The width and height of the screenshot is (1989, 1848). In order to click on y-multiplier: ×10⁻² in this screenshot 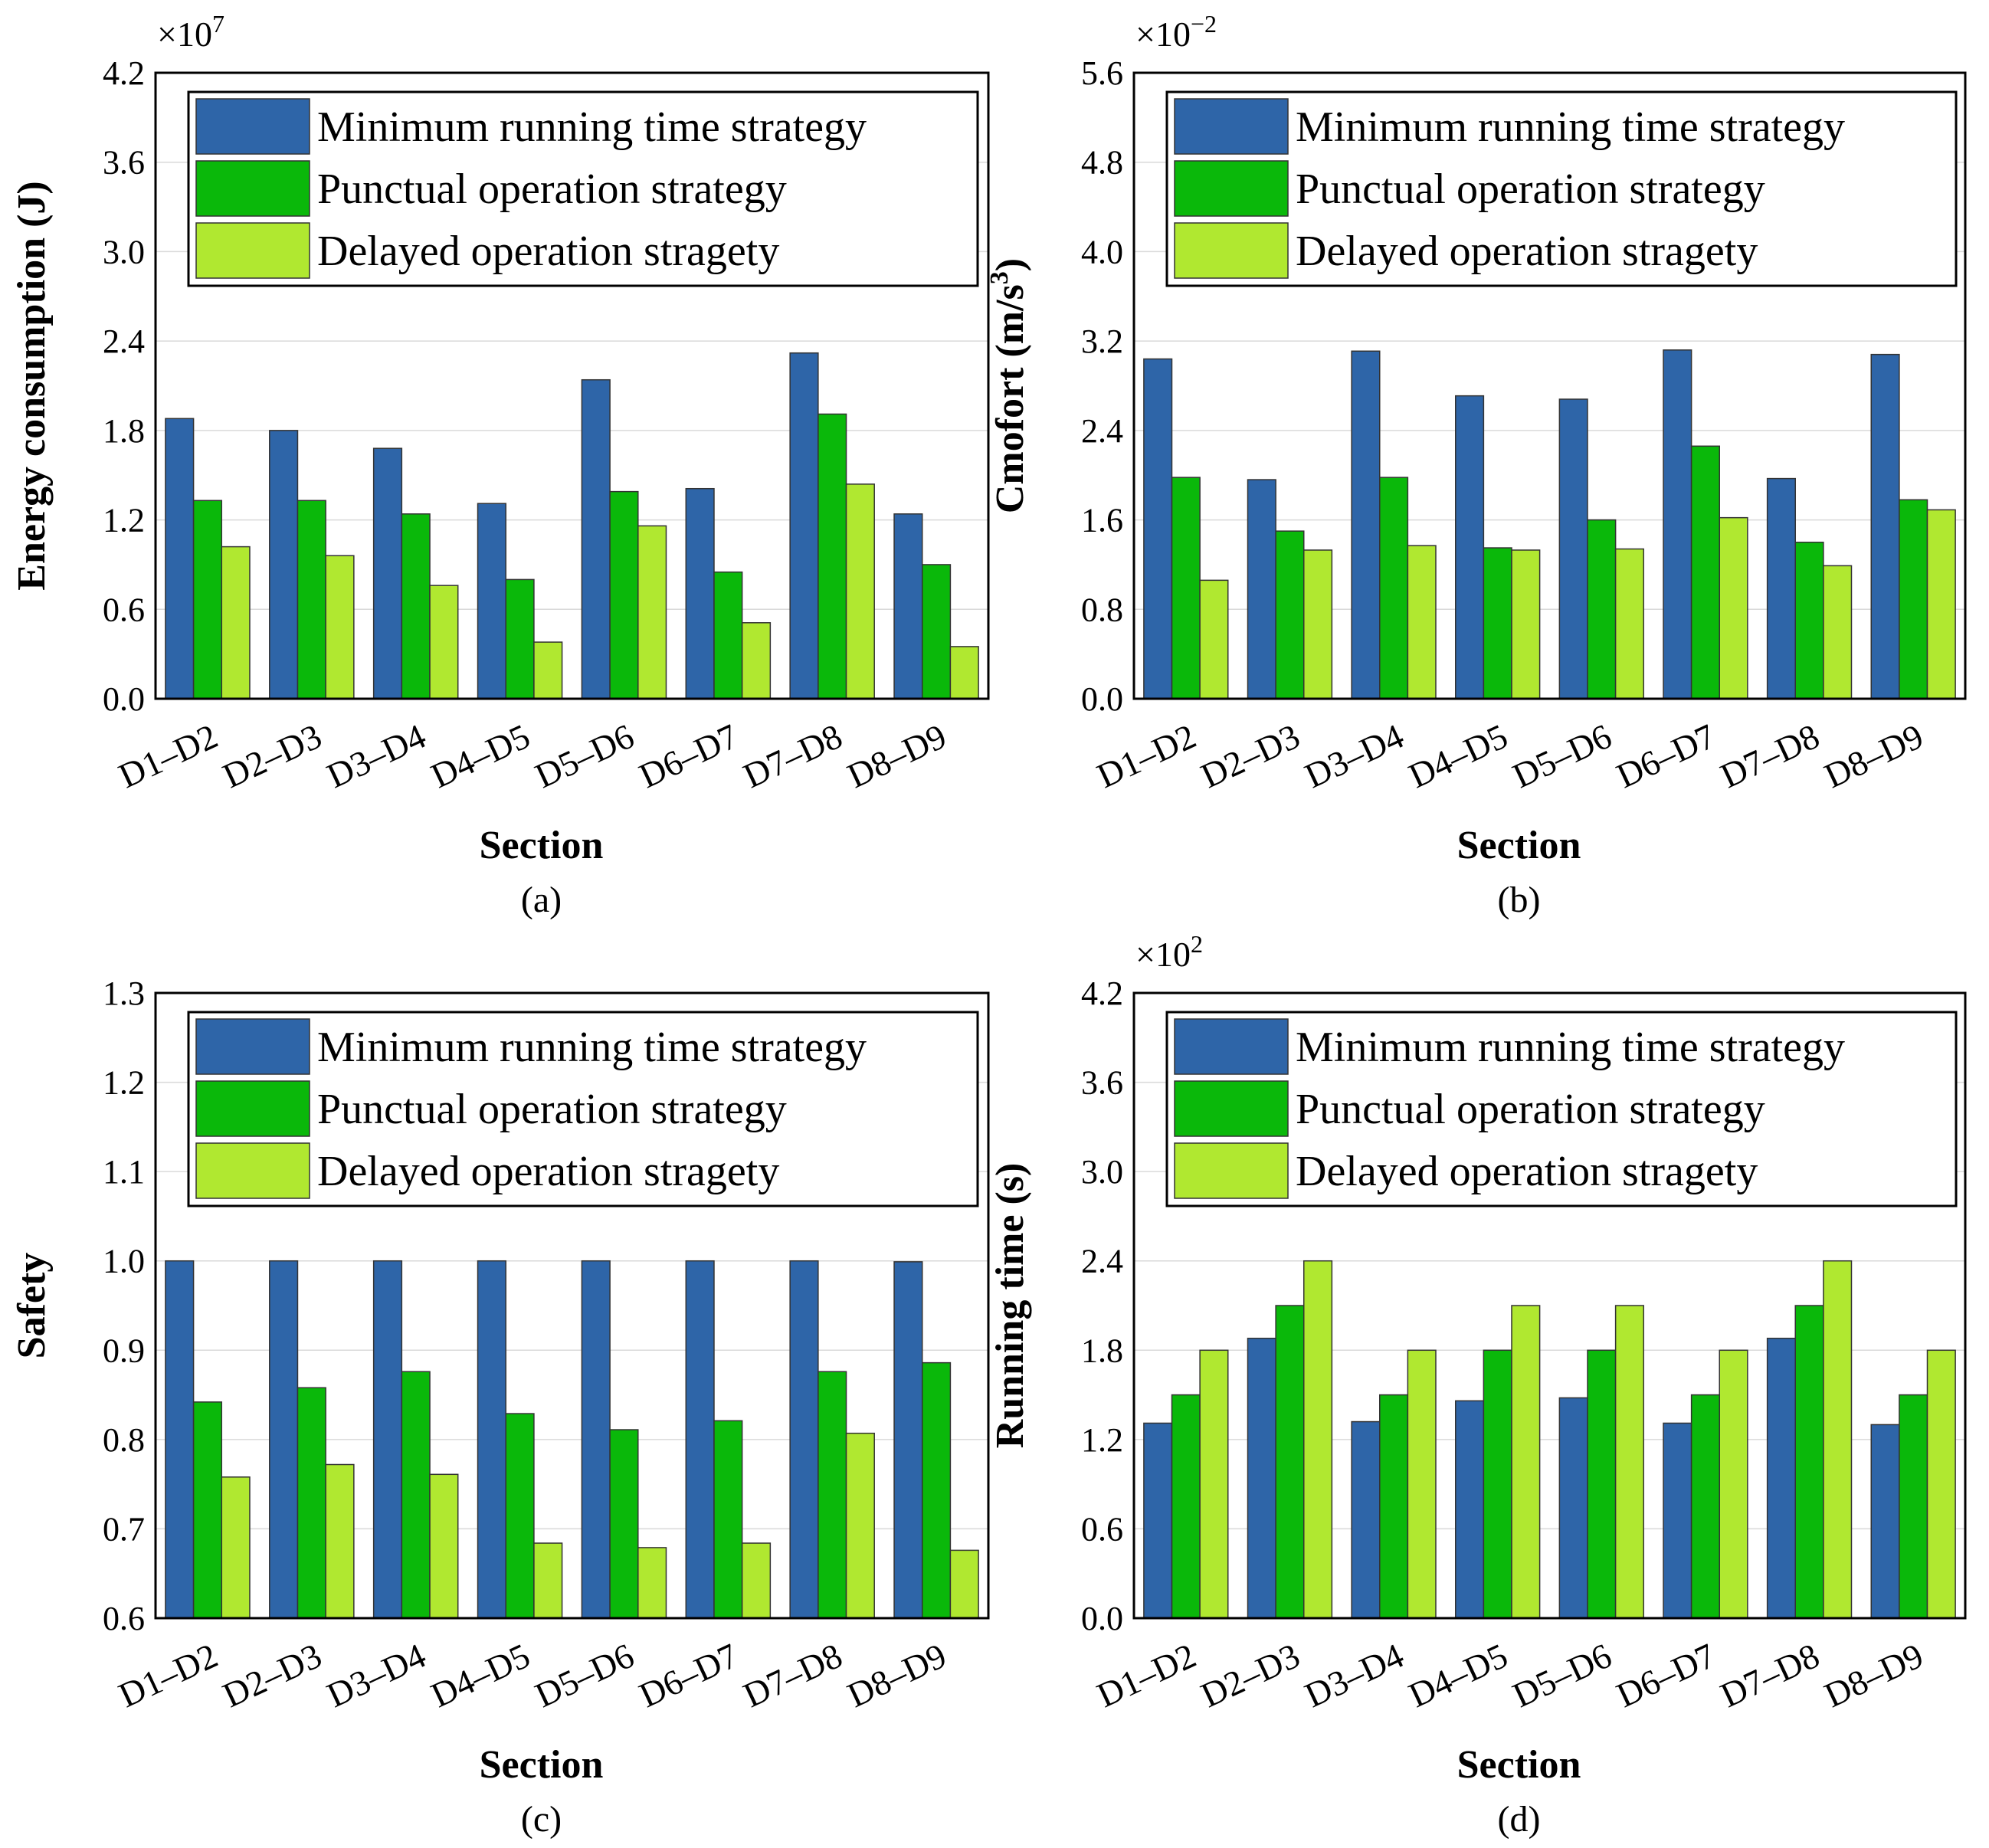, I will do `click(1176, 32)`.